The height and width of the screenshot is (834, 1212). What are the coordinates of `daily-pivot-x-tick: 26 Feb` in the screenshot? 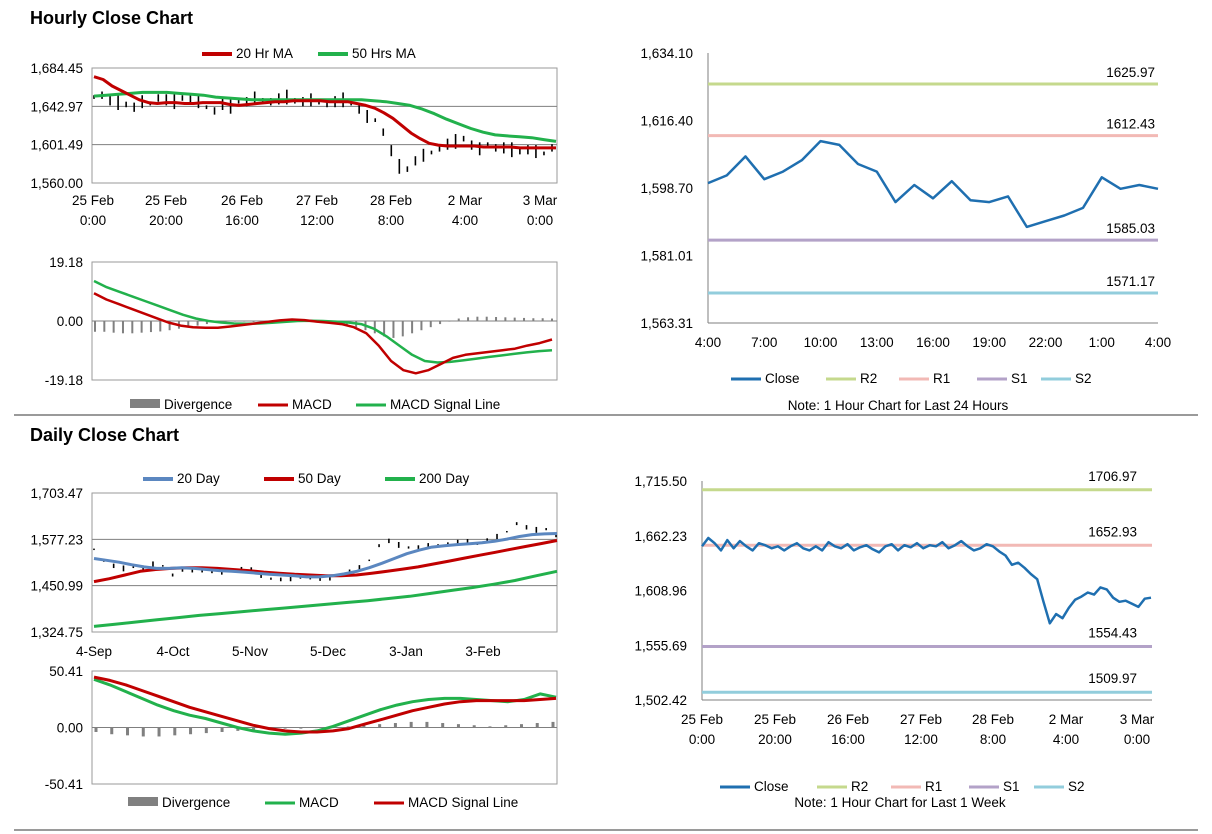 It's located at (848, 719).